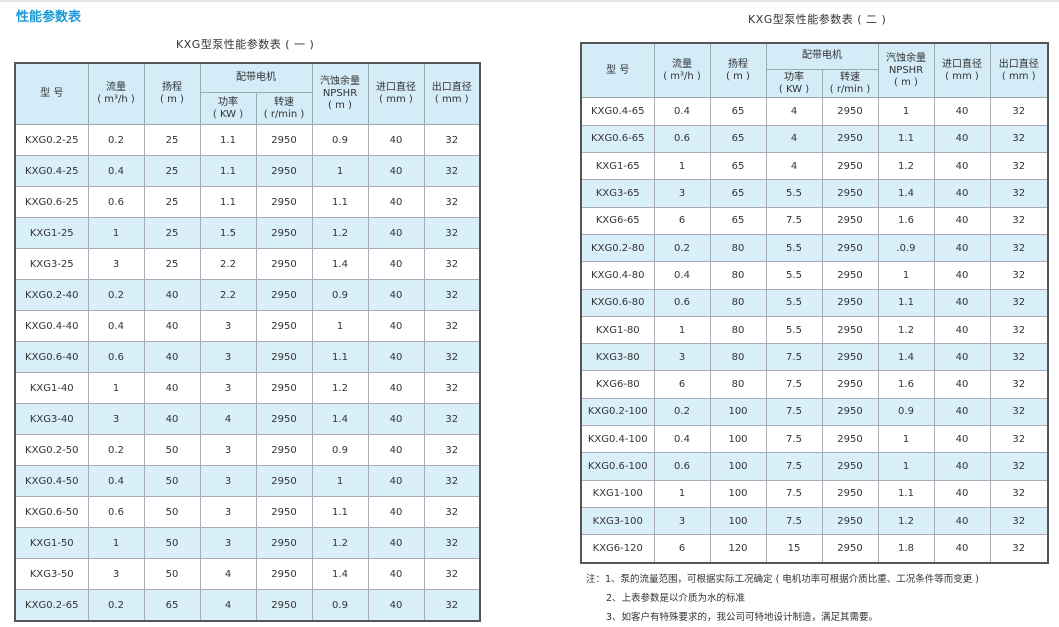 The width and height of the screenshot is (1059, 627). I want to click on top-divider, so click(529, 1).